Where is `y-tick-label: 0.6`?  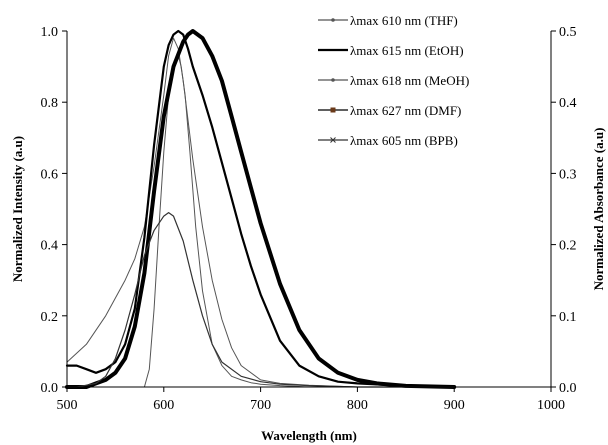 y-tick-label: 0.6 is located at coordinates (50, 174).